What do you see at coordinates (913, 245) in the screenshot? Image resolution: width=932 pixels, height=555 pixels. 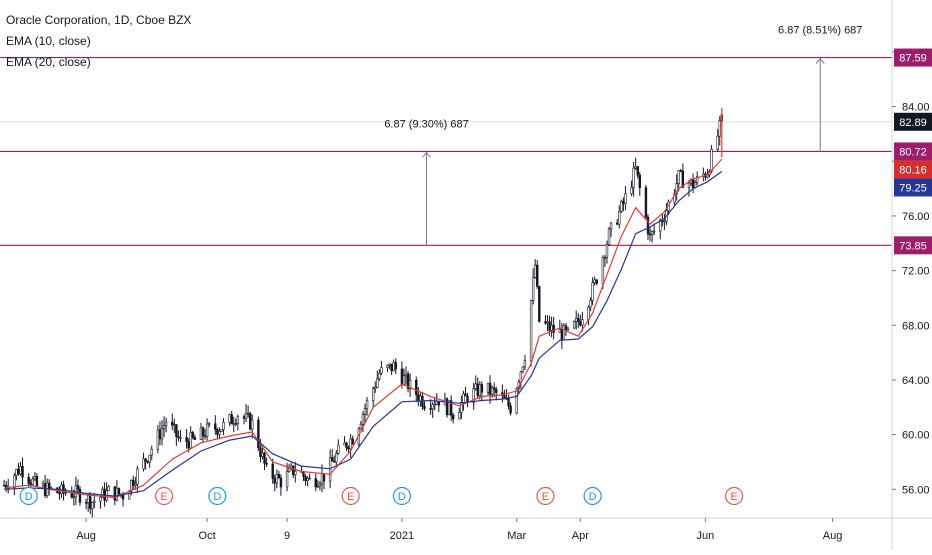 I see `level-73-85-badge` at bounding box center [913, 245].